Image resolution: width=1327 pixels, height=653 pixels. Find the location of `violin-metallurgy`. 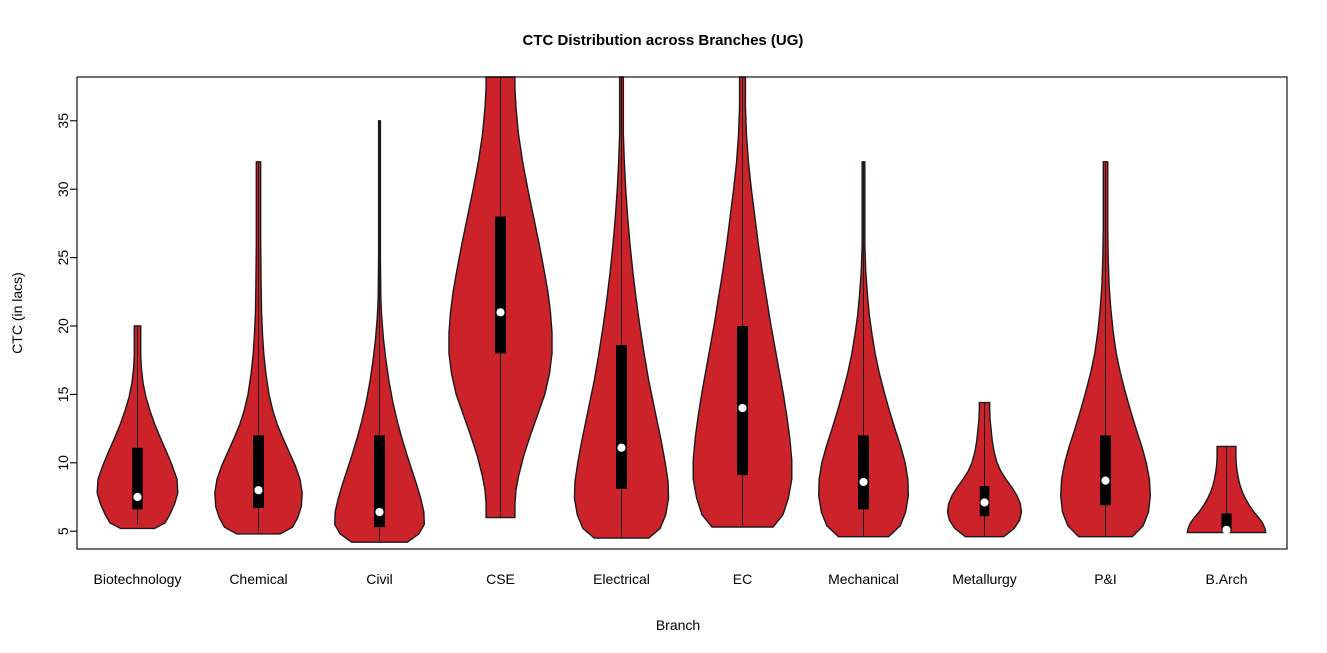

violin-metallurgy is located at coordinates (984, 469).